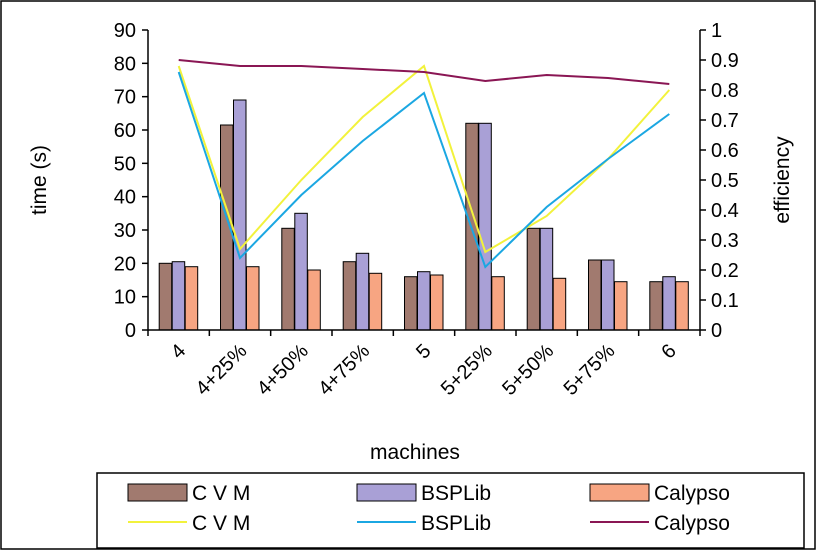 This screenshot has width=816, height=555. Describe the element at coordinates (725, 181) in the screenshot. I see `y2-tick-label-5: 0.5` at that location.